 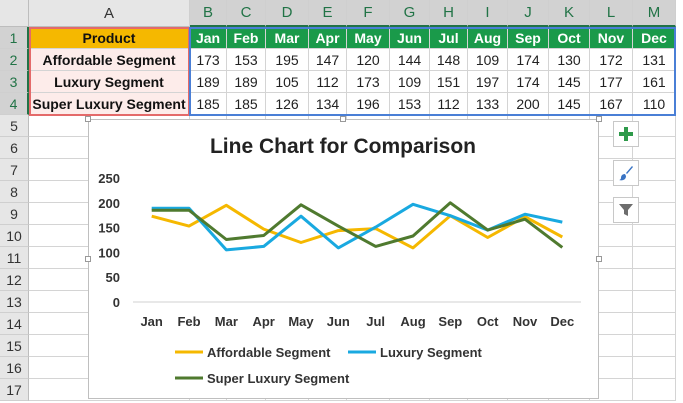 What do you see at coordinates (109, 13) in the screenshot?
I see `column-header-a: A` at bounding box center [109, 13].